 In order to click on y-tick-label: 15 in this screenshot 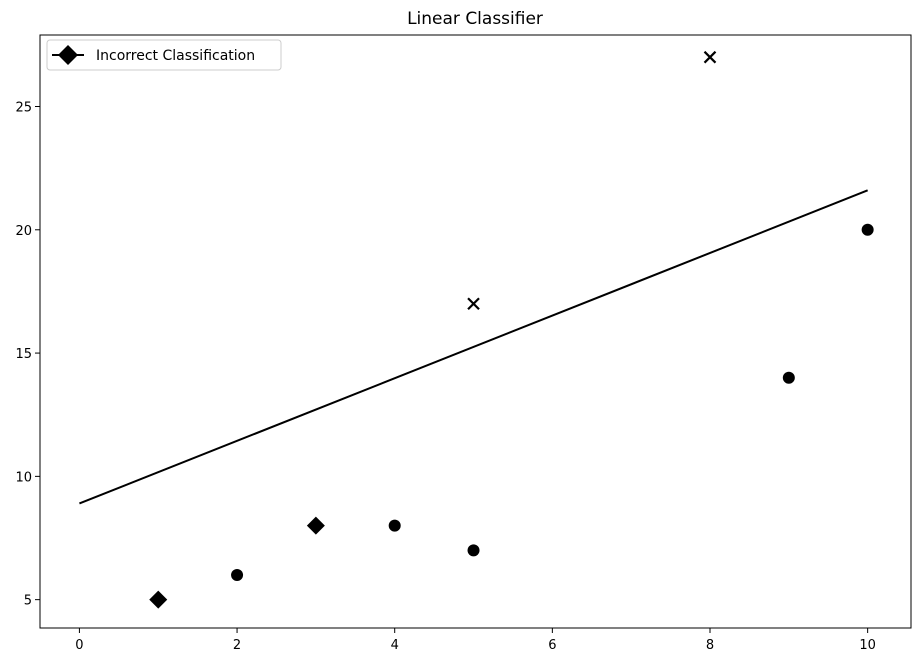, I will do `click(23, 354)`.